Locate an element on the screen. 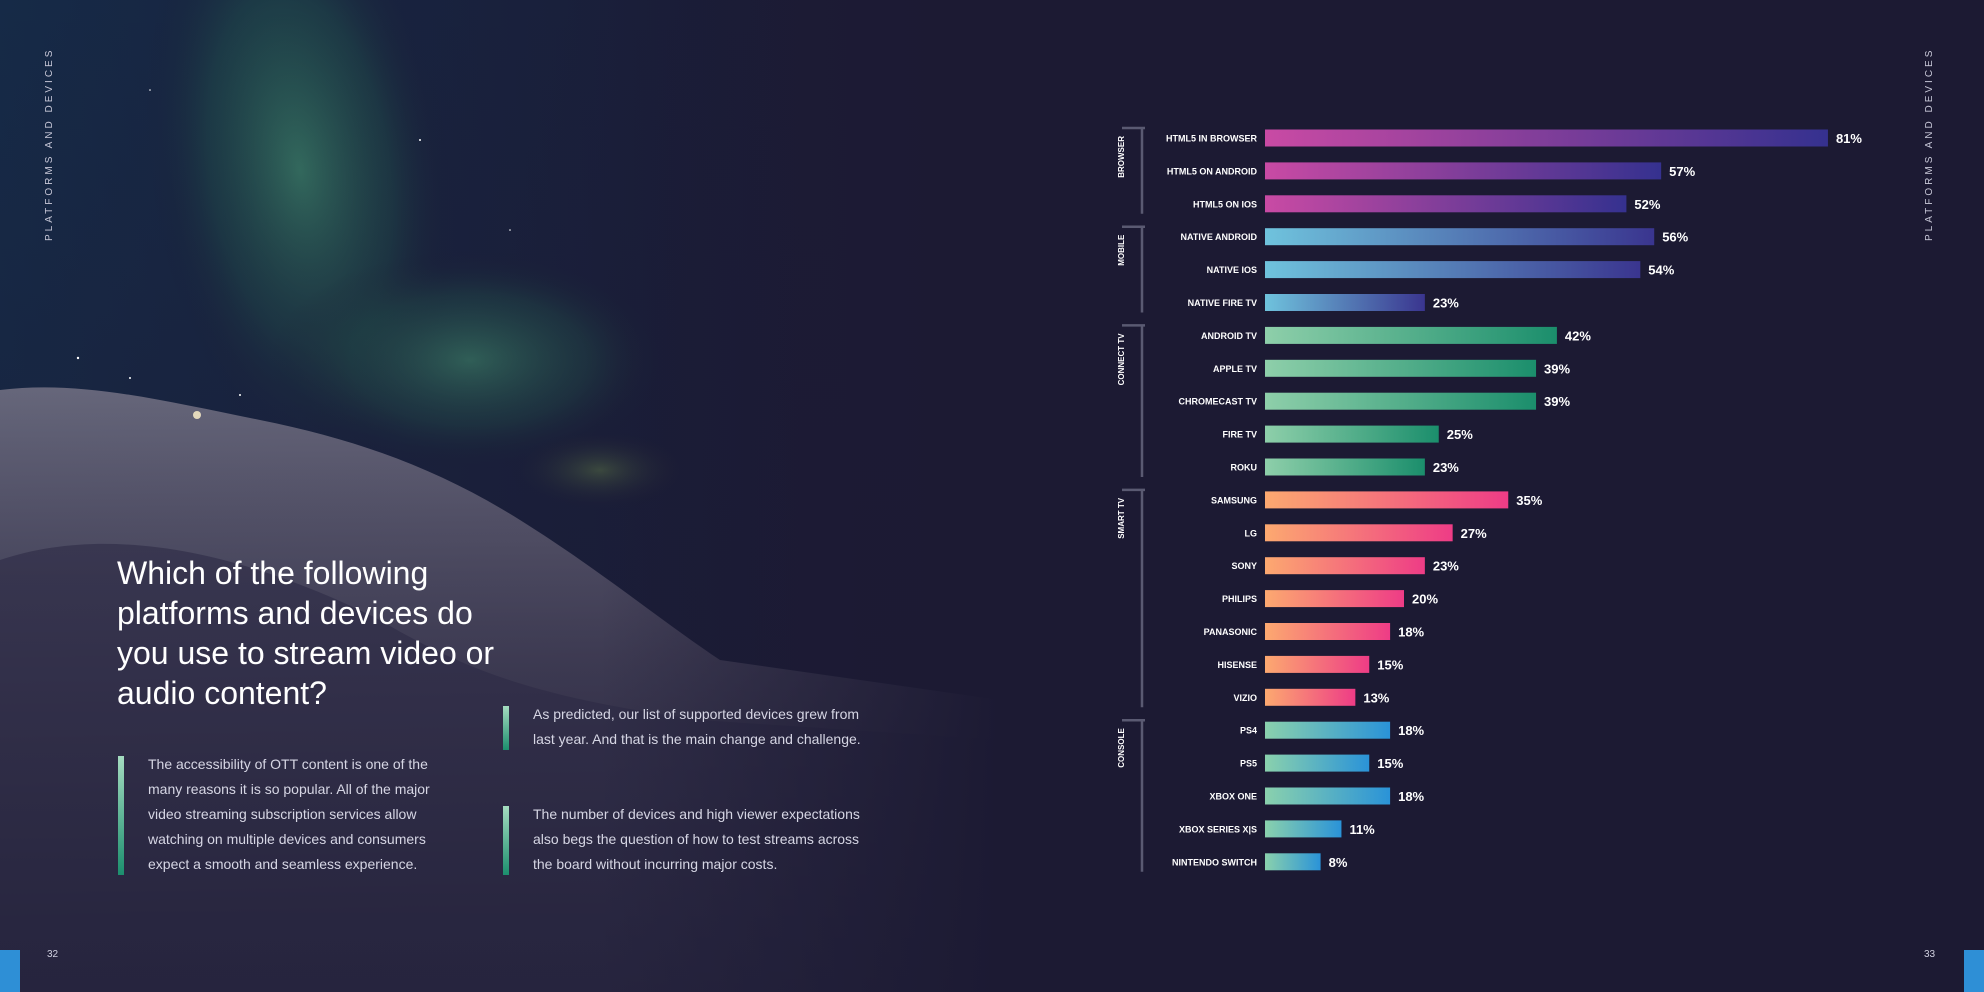  category-label: NATIVE IOS is located at coordinates (1232, 270).